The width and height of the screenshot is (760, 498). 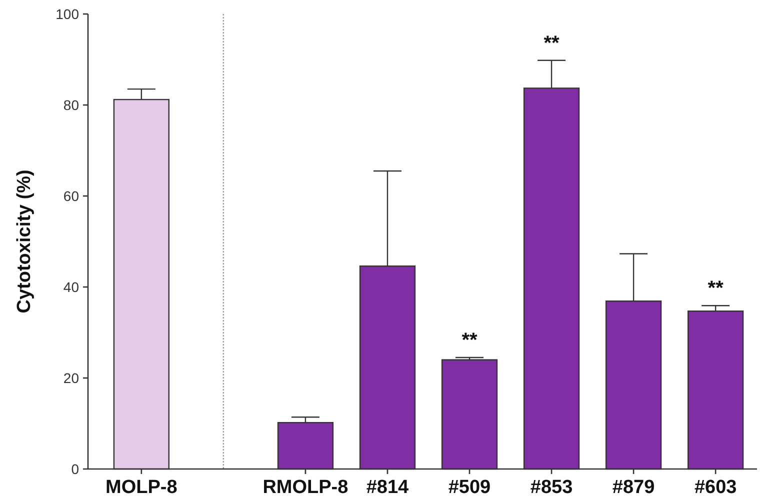 I want to click on x-tick-label: #853, so click(x=551, y=487).